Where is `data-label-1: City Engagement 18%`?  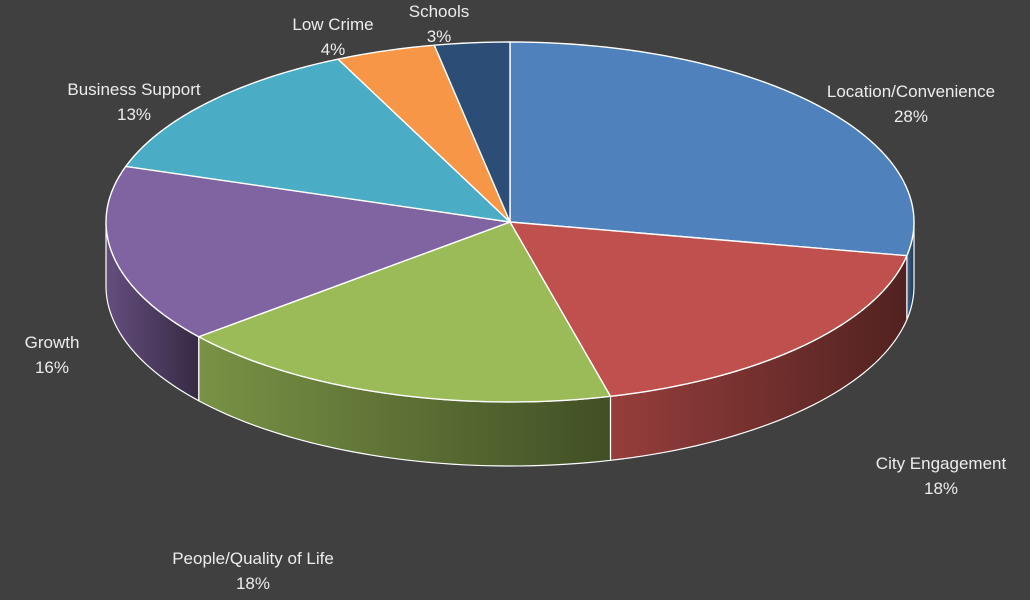
data-label-1: City Engagement 18% is located at coordinates (941, 476).